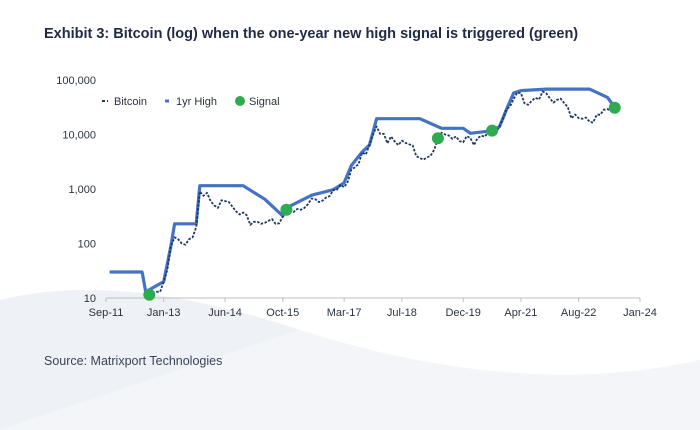 Image resolution: width=700 pixels, height=430 pixels. Describe the element at coordinates (90, 299) in the screenshot. I see `y-tick-label: 10` at that location.